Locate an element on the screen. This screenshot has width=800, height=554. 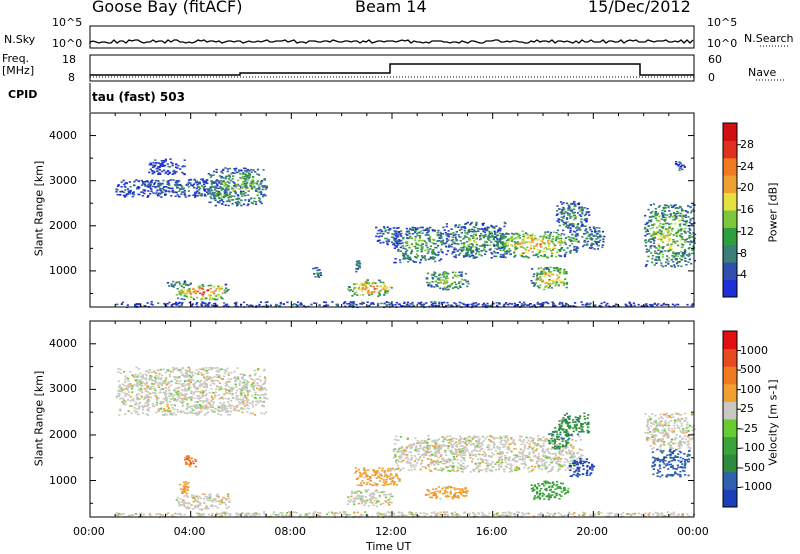
nsky-trace is located at coordinates (391, 41).